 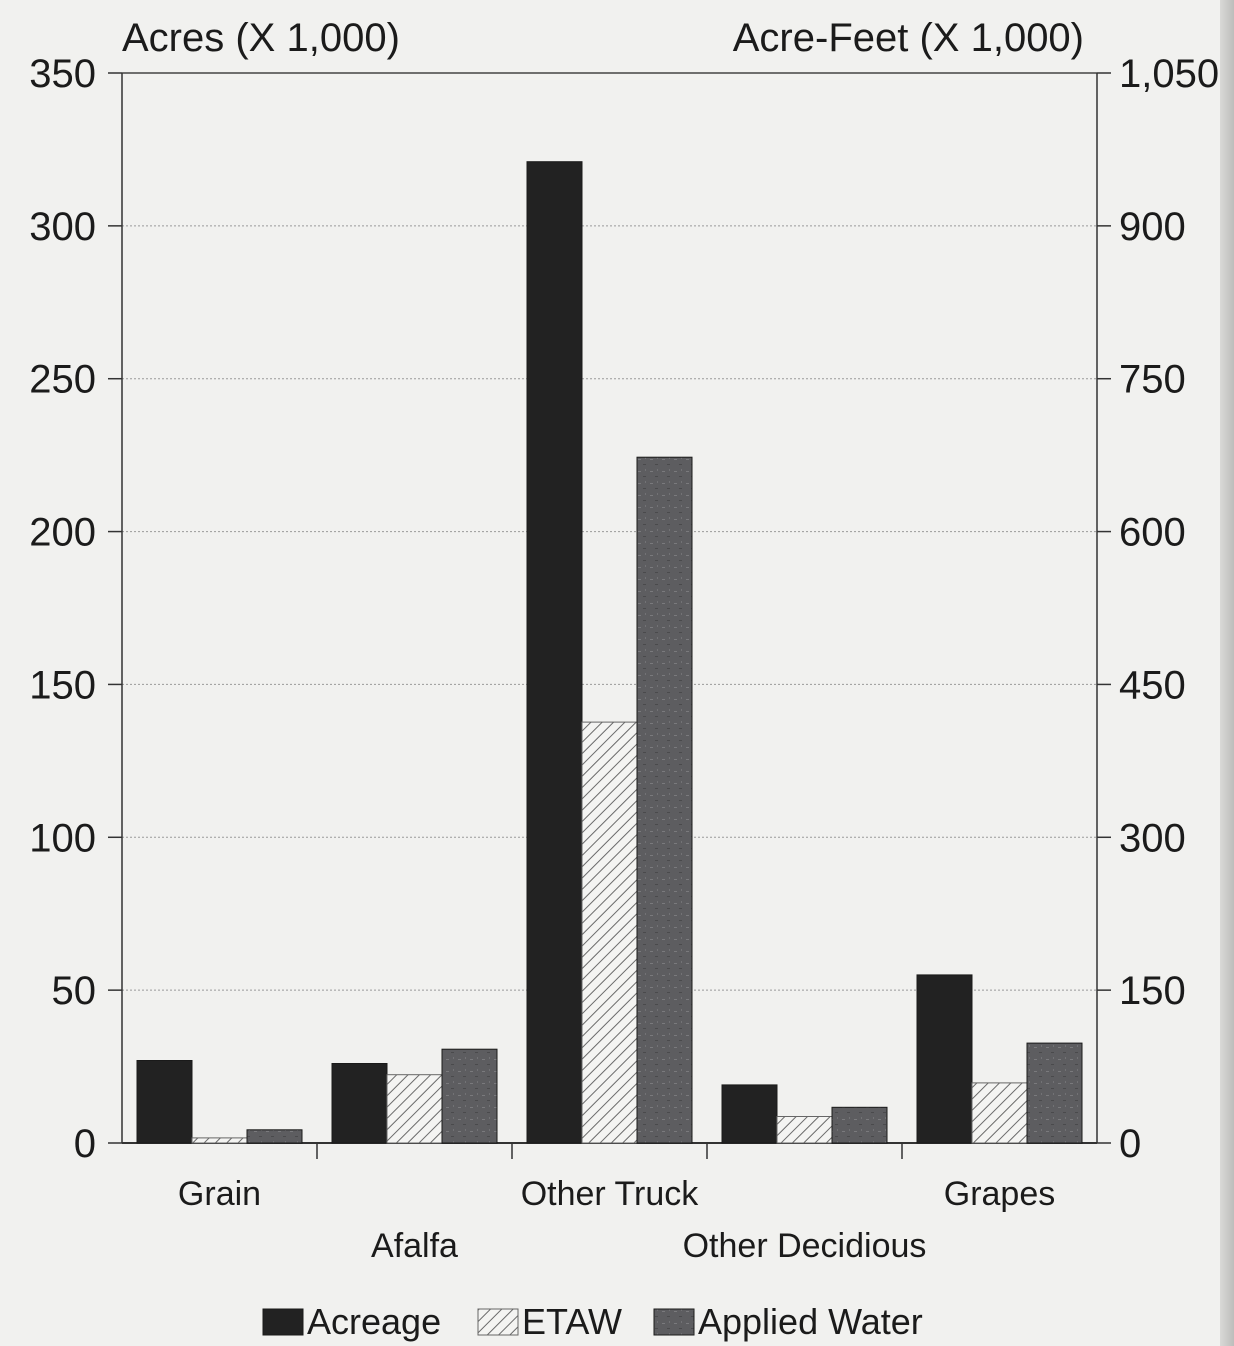 What do you see at coordinates (164, 1102) in the screenshot?
I see `bar-acreage-grain` at bounding box center [164, 1102].